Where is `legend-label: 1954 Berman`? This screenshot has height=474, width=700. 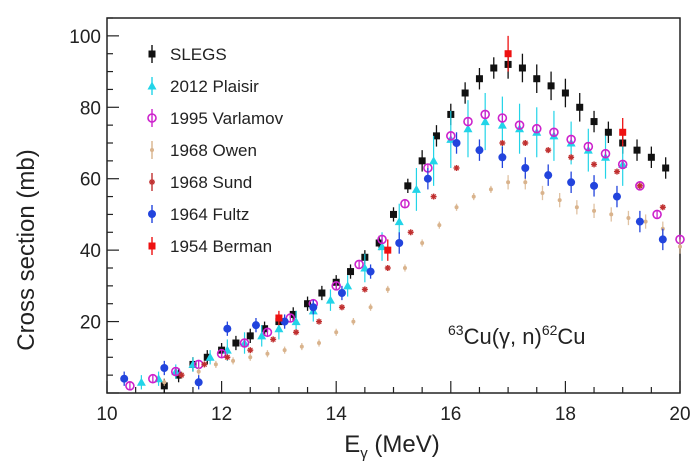 legend-label: 1954 Berman is located at coordinates (221, 246).